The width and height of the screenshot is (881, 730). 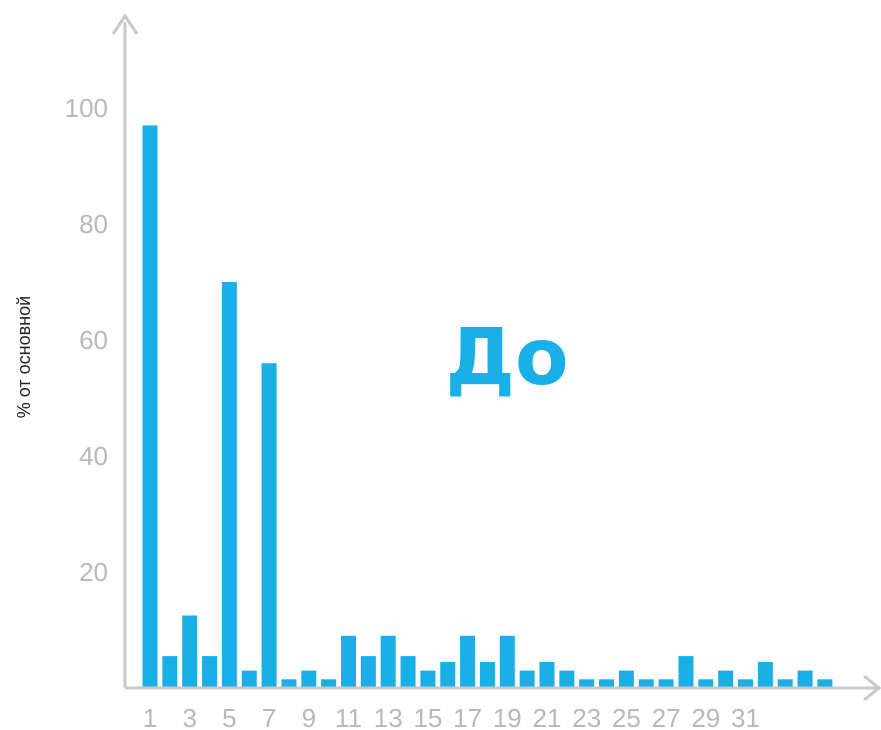 I want to click on x-tick-label-25: 25, so click(x=626, y=716).